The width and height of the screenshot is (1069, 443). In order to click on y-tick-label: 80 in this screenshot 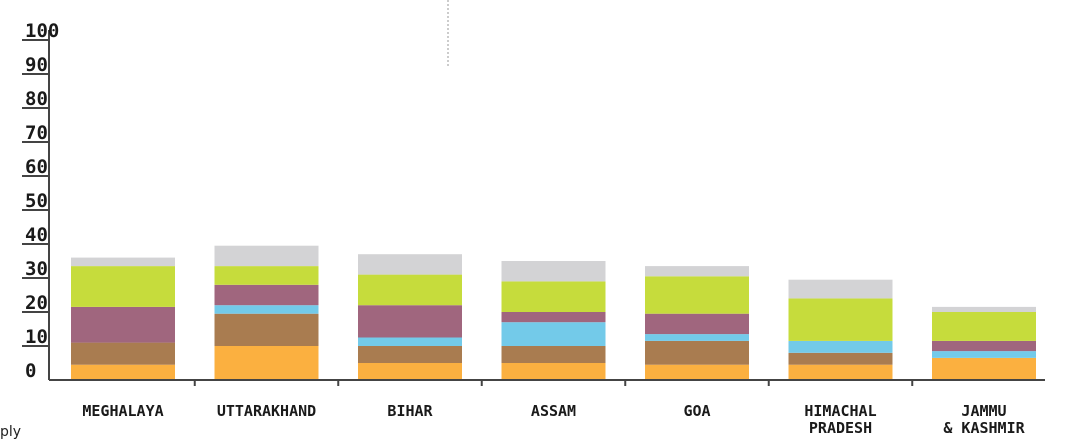, I will do `click(36, 99)`.